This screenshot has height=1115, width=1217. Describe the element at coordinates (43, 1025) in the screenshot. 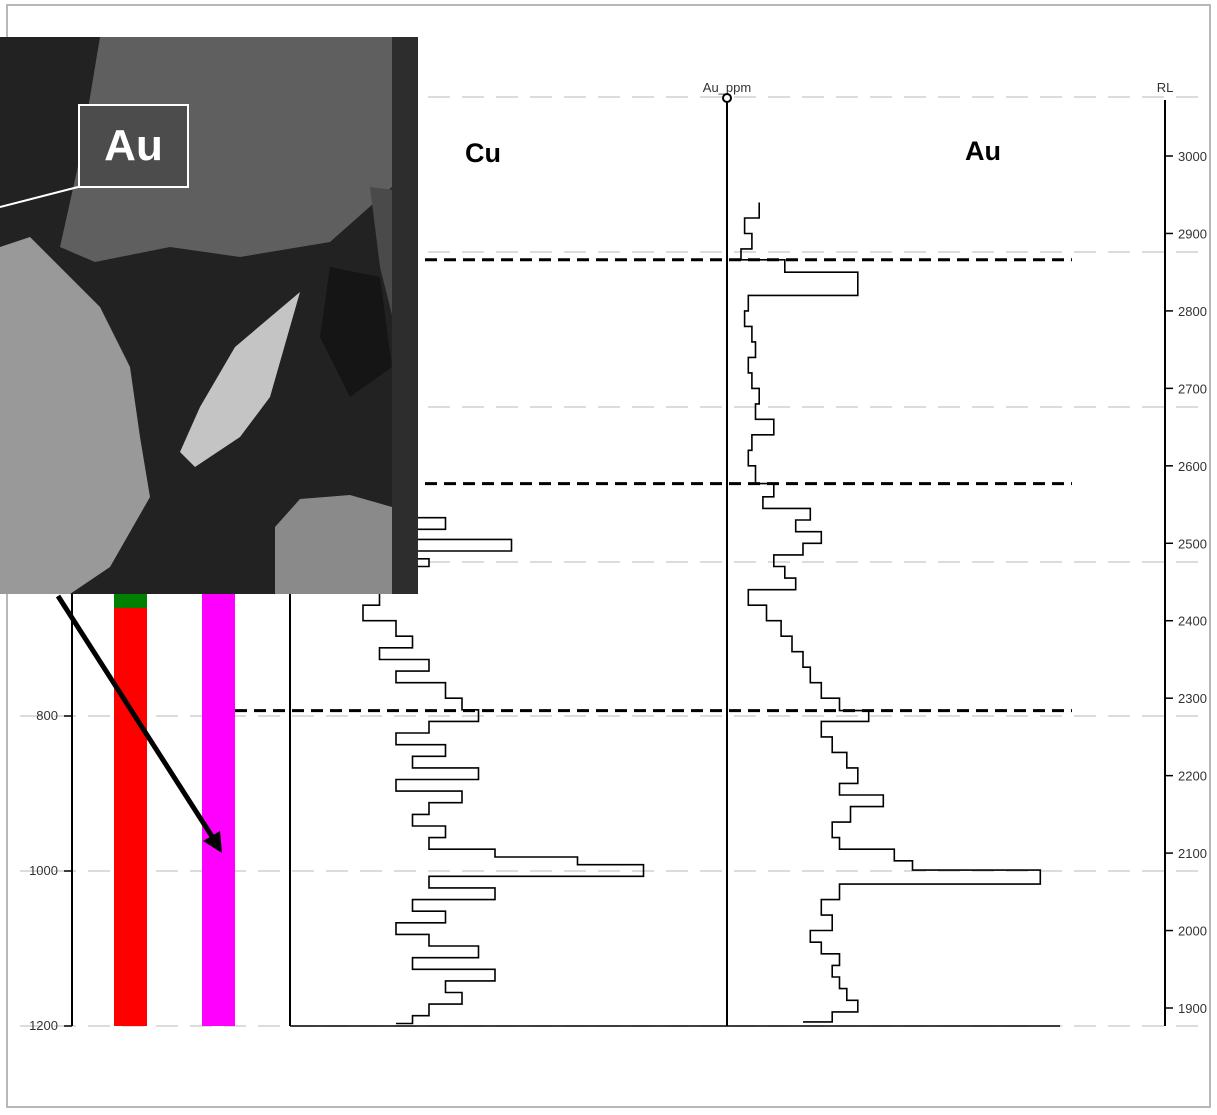

I see `depth-tick-label-1200: 1200` at that location.